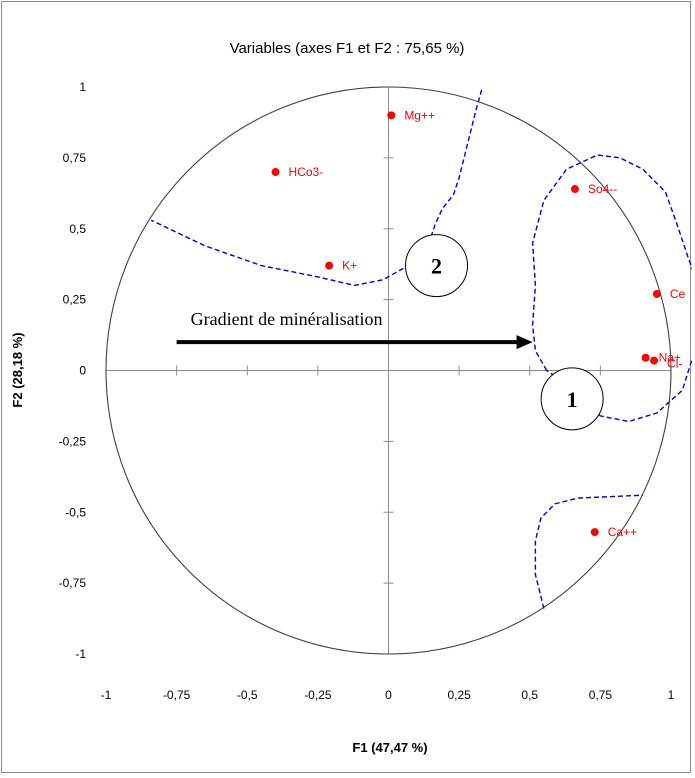 This screenshot has width=695, height=778. What do you see at coordinates (601, 695) in the screenshot?
I see `x-tick-label: 0,75` at bounding box center [601, 695].